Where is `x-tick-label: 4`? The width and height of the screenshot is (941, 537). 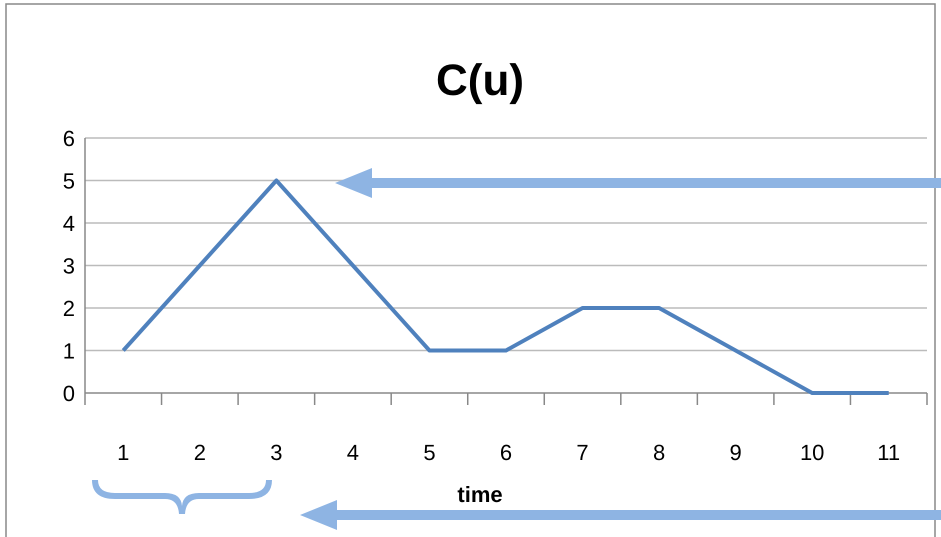
x-tick-label: 4 is located at coordinates (353, 452).